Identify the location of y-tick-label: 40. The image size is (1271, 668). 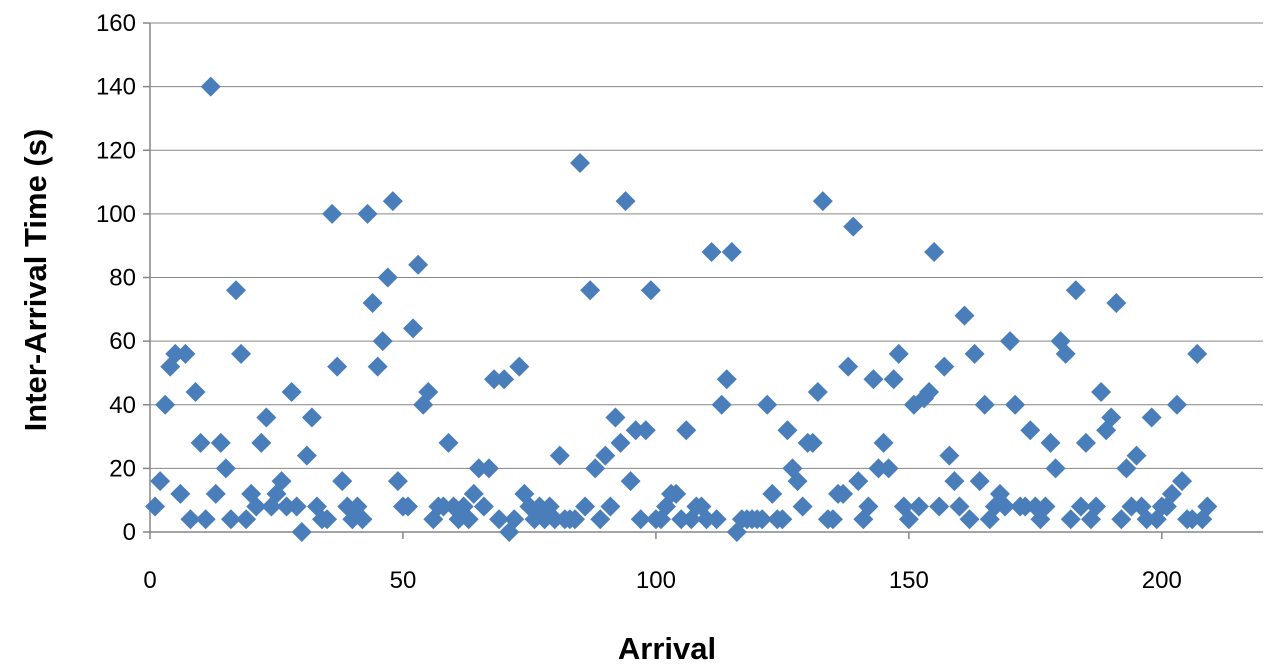
(122, 405).